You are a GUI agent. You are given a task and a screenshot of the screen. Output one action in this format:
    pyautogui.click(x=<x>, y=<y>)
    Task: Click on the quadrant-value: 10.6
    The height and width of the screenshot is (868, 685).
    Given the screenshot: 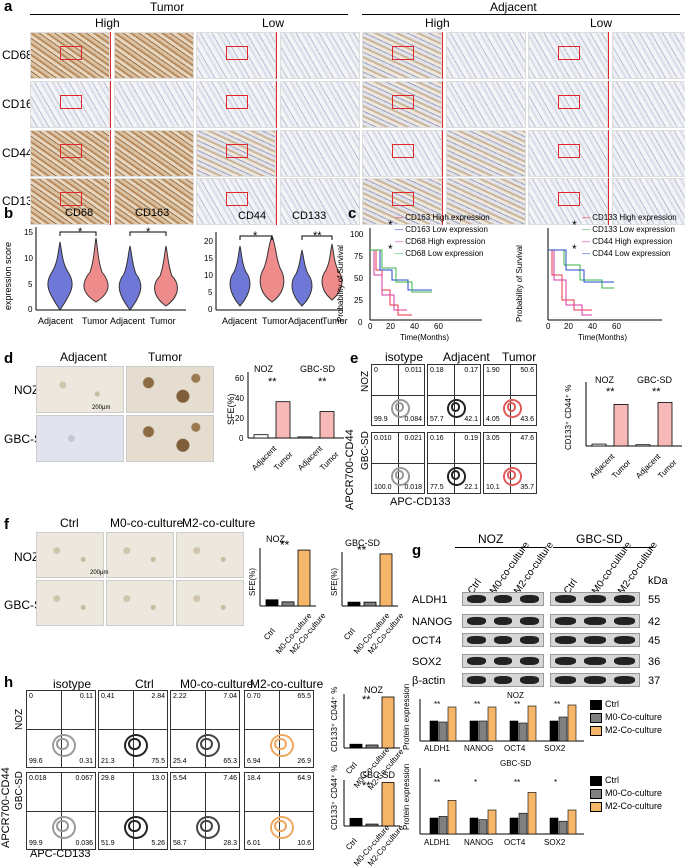 What is the action you would take?
    pyautogui.click(x=304, y=843)
    